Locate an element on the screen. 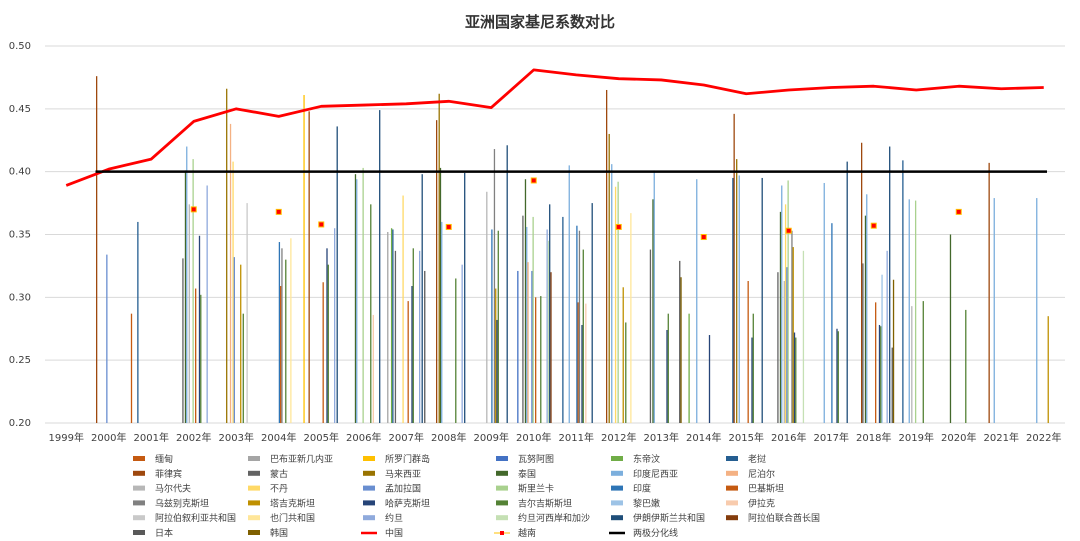 The image size is (1080, 541). legend-label: 菲律宾 is located at coordinates (168, 474).